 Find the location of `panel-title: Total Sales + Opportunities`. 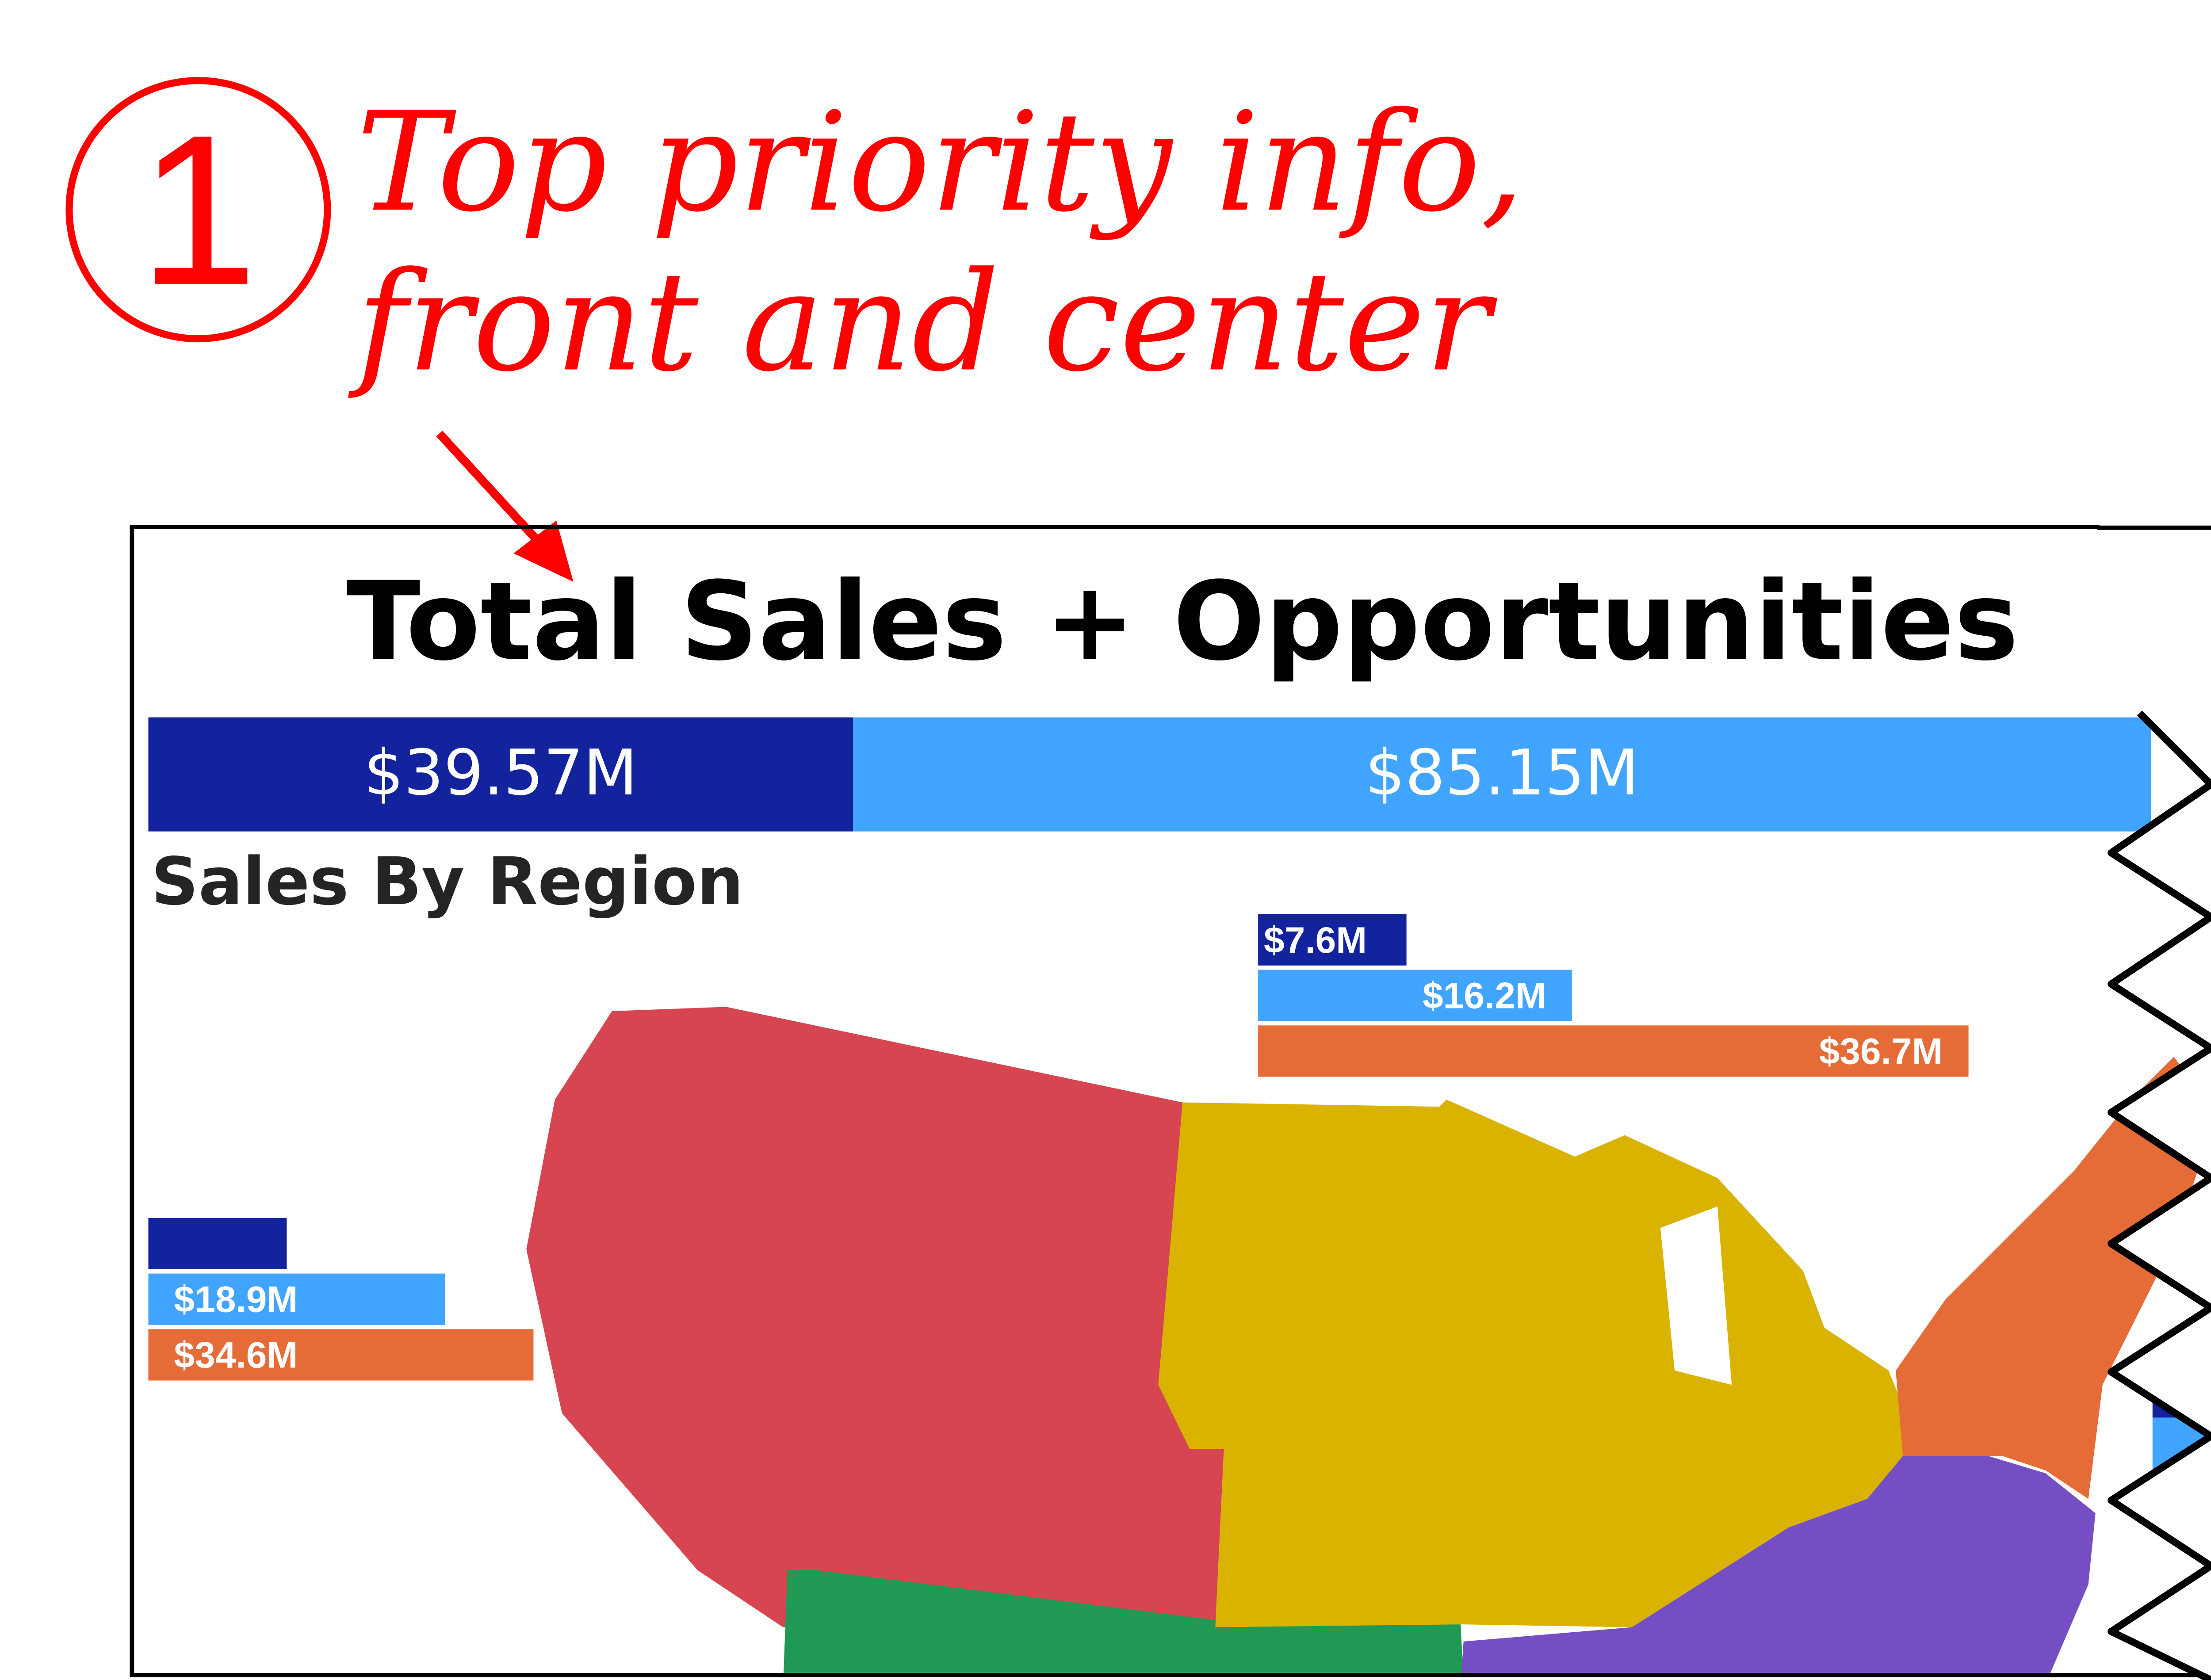

panel-title: Total Sales + Opportunities is located at coordinates (1182, 621).